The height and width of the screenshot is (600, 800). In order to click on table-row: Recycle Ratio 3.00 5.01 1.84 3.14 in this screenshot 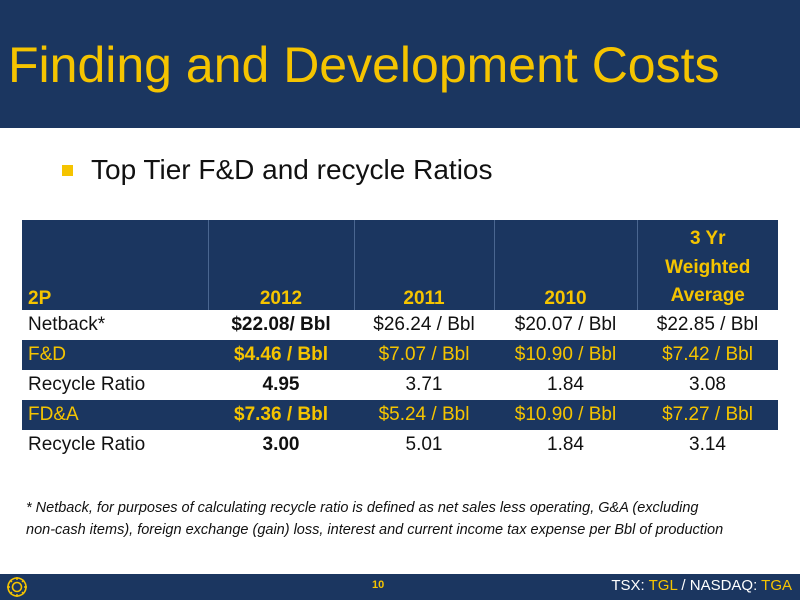, I will do `click(400, 445)`.